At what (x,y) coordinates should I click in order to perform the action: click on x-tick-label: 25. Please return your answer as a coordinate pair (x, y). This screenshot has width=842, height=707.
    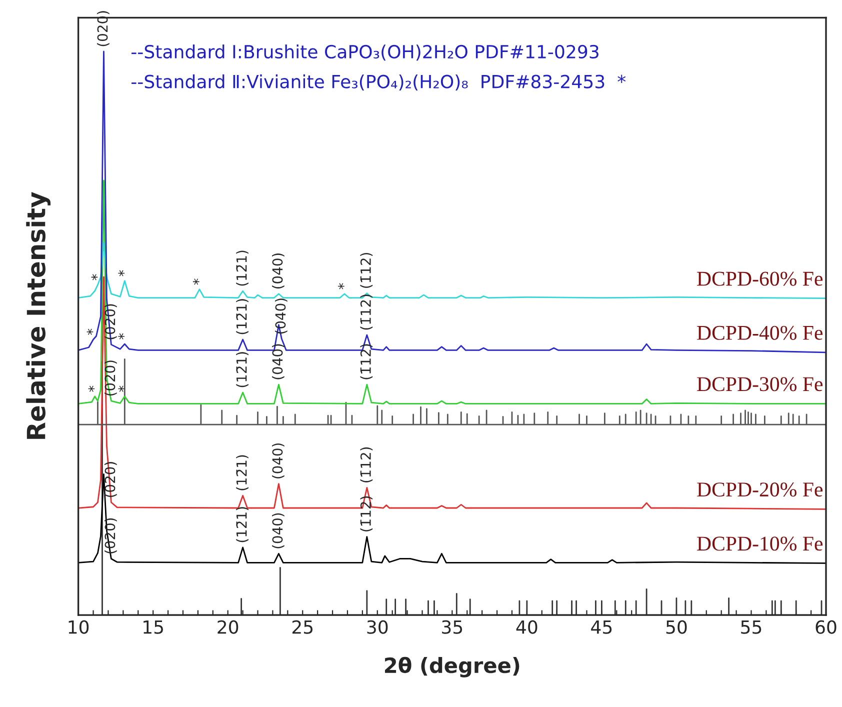
    Looking at the image, I should click on (302, 627).